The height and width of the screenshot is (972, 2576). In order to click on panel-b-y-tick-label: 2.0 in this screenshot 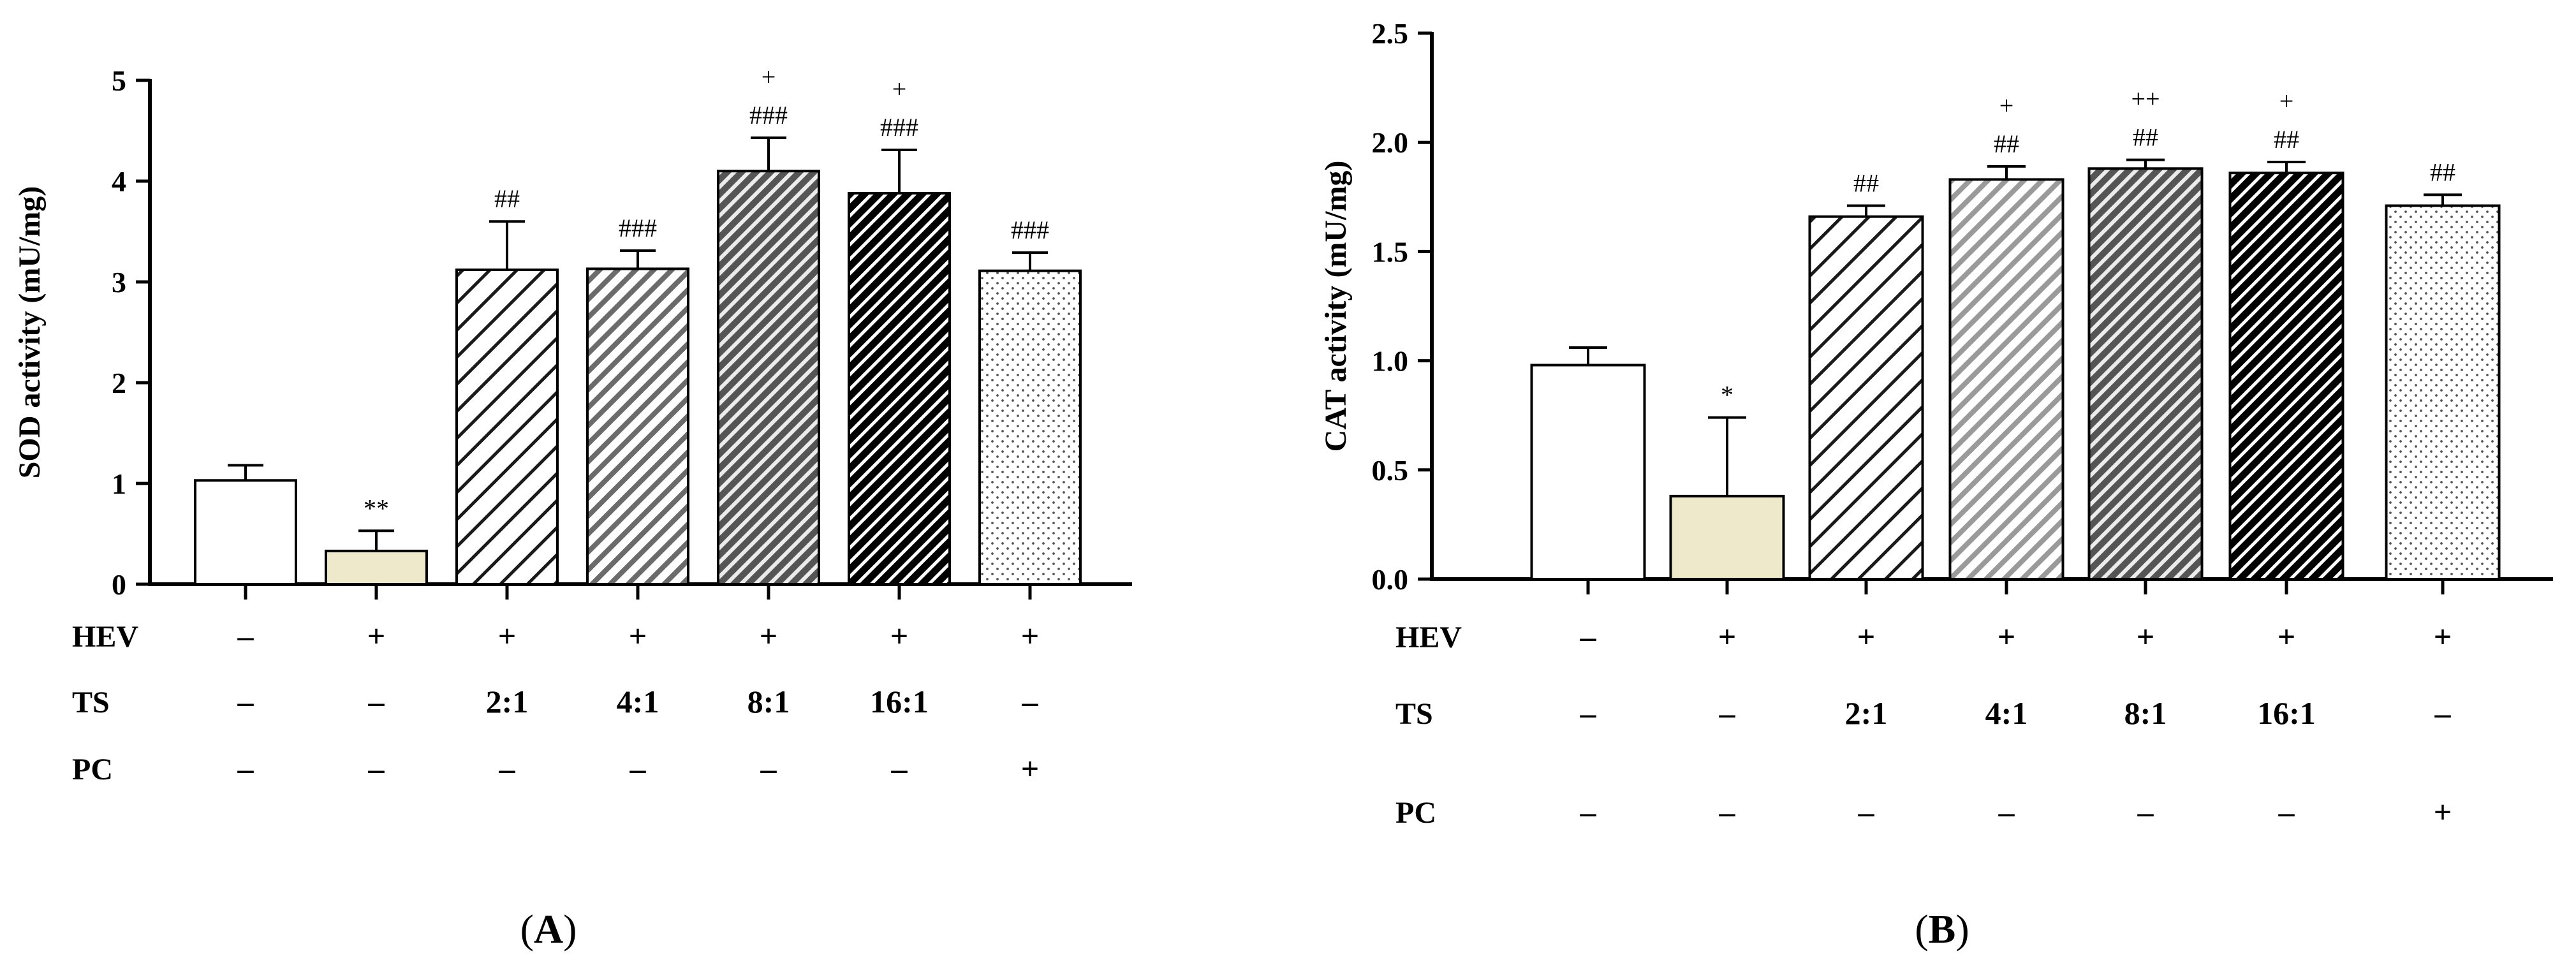, I will do `click(1390, 142)`.